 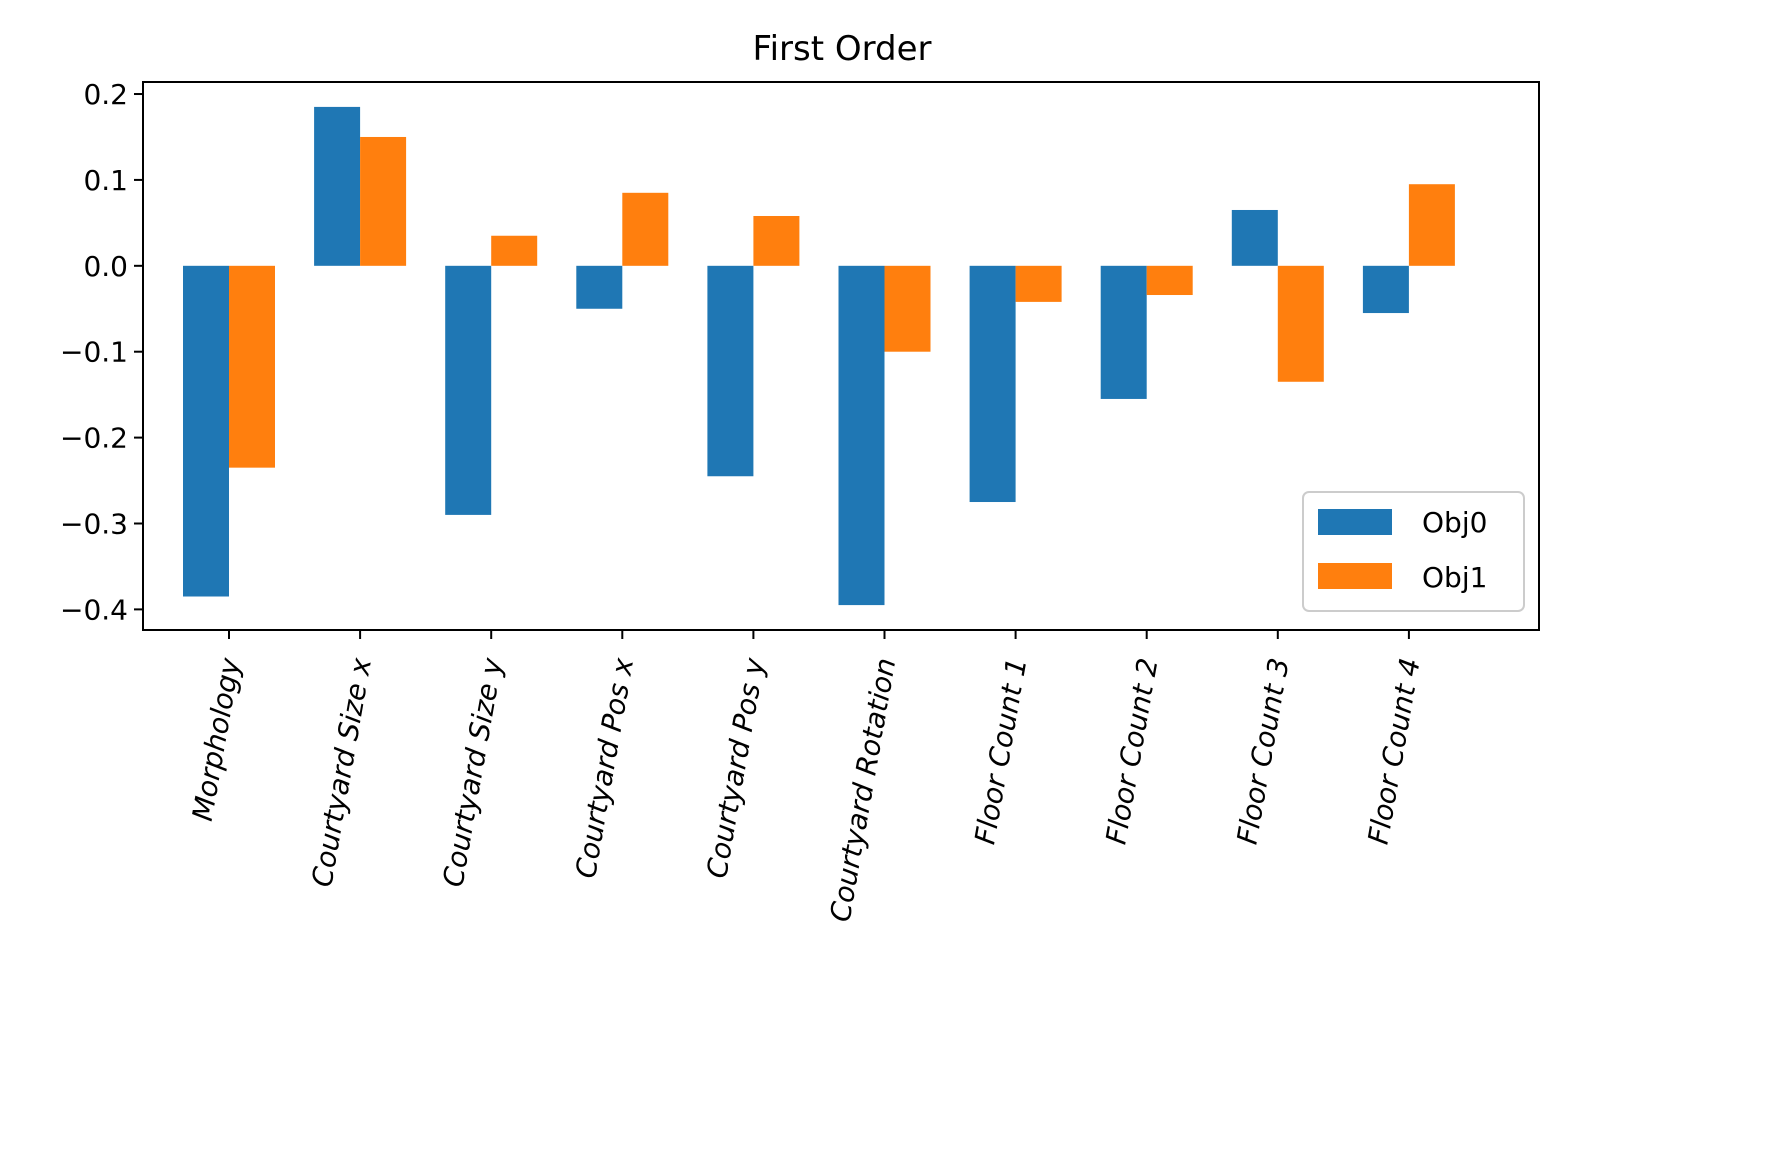 What do you see at coordinates (105, 266) in the screenshot?
I see `y-tick-label: 0.0` at bounding box center [105, 266].